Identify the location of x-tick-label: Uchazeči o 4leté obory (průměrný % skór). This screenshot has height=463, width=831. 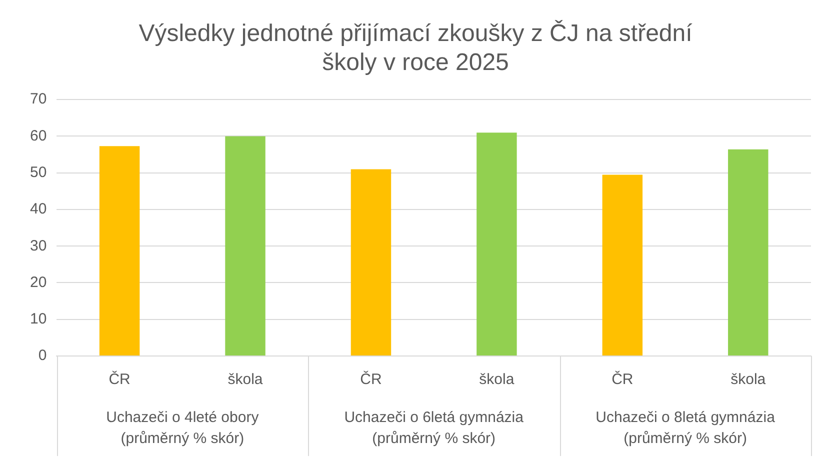
(183, 428).